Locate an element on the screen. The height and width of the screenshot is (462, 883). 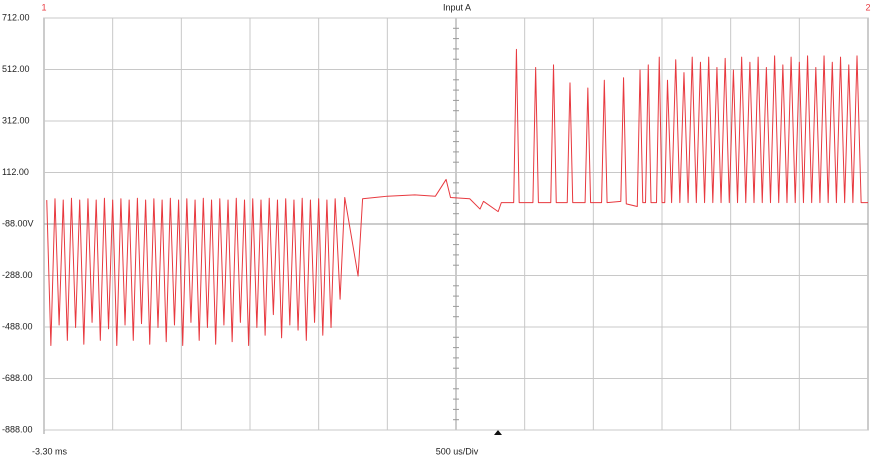
y-tick-label: -888.00 is located at coordinates (17, 429).